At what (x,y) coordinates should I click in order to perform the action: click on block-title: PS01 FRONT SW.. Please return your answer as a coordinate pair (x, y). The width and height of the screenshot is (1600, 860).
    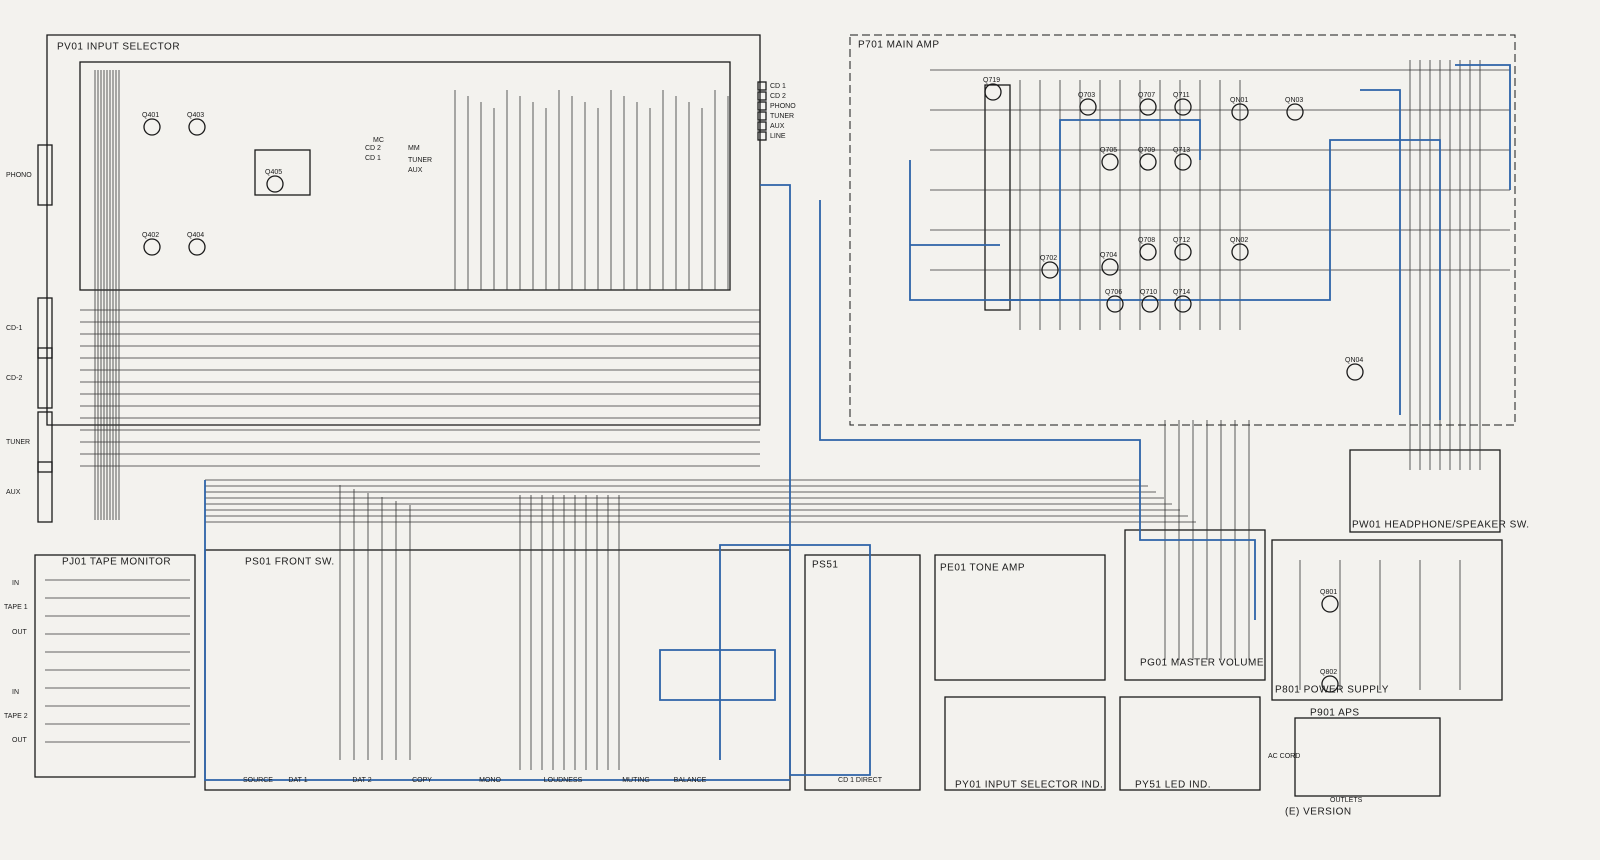
    Looking at the image, I should click on (290, 562).